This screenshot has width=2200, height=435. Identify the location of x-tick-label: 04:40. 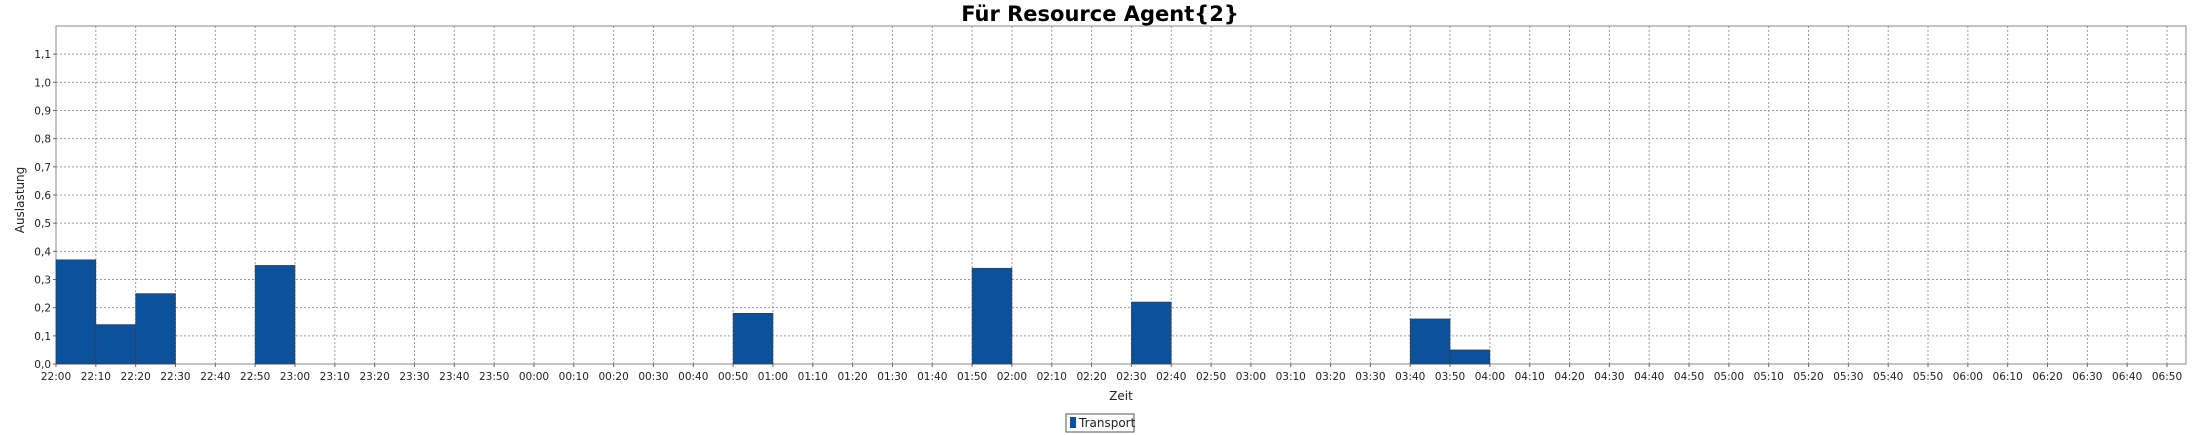
(1649, 377).